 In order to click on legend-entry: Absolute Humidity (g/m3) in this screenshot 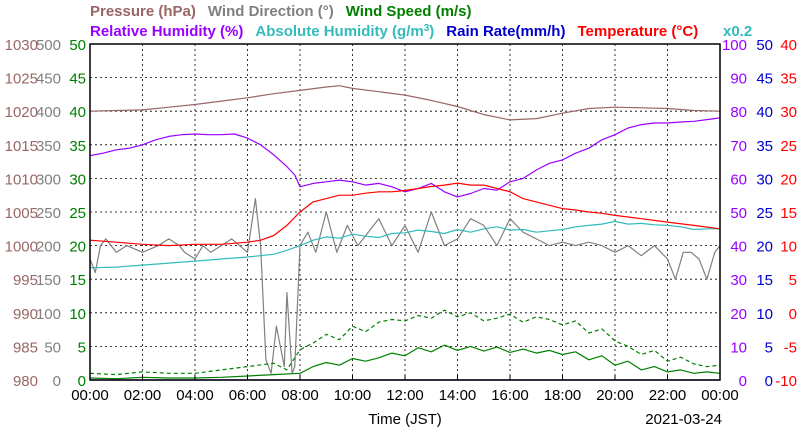, I will do `click(344, 32)`.